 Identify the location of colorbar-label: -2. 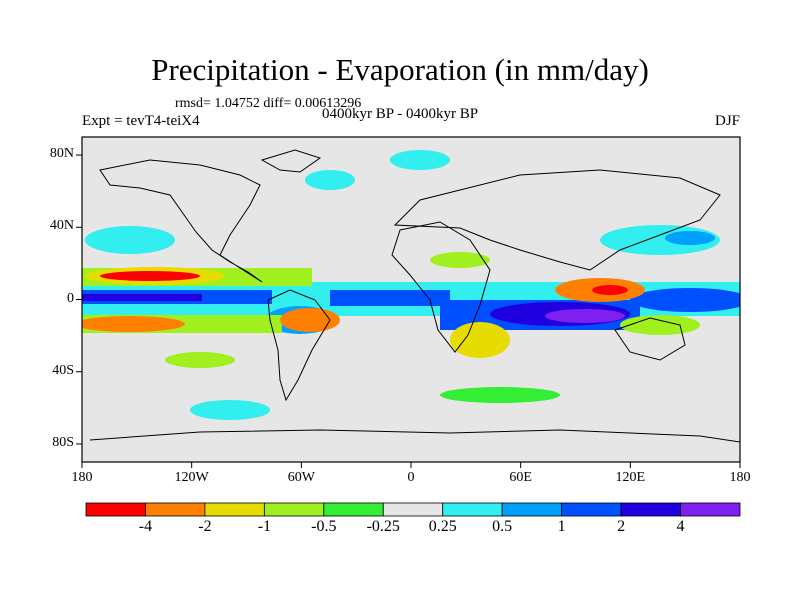
(205, 526).